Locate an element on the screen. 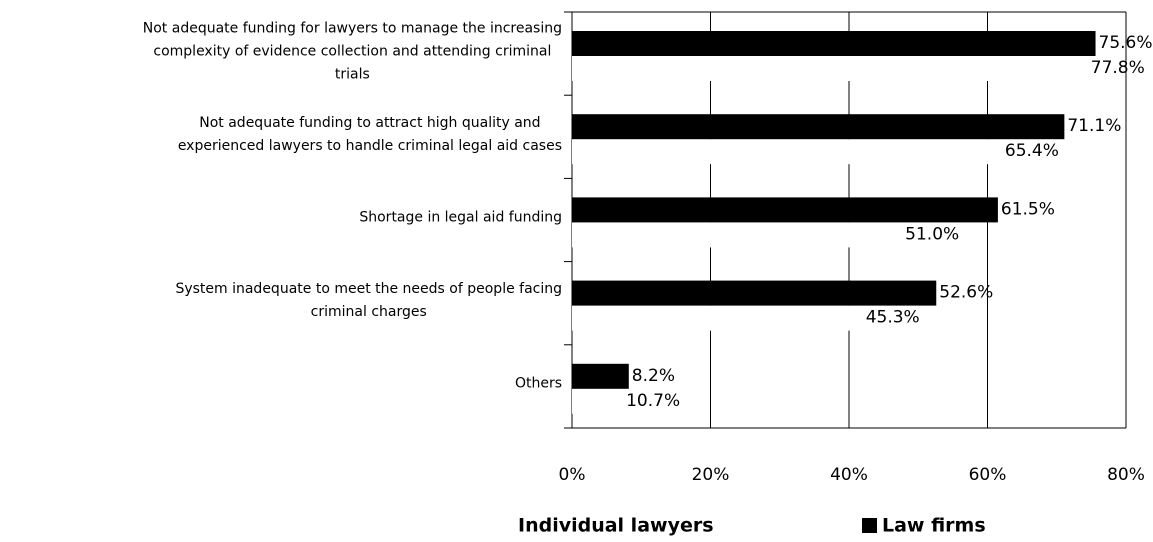 The width and height of the screenshot is (1153, 542). x-tick-label: 40% is located at coordinates (849, 475).